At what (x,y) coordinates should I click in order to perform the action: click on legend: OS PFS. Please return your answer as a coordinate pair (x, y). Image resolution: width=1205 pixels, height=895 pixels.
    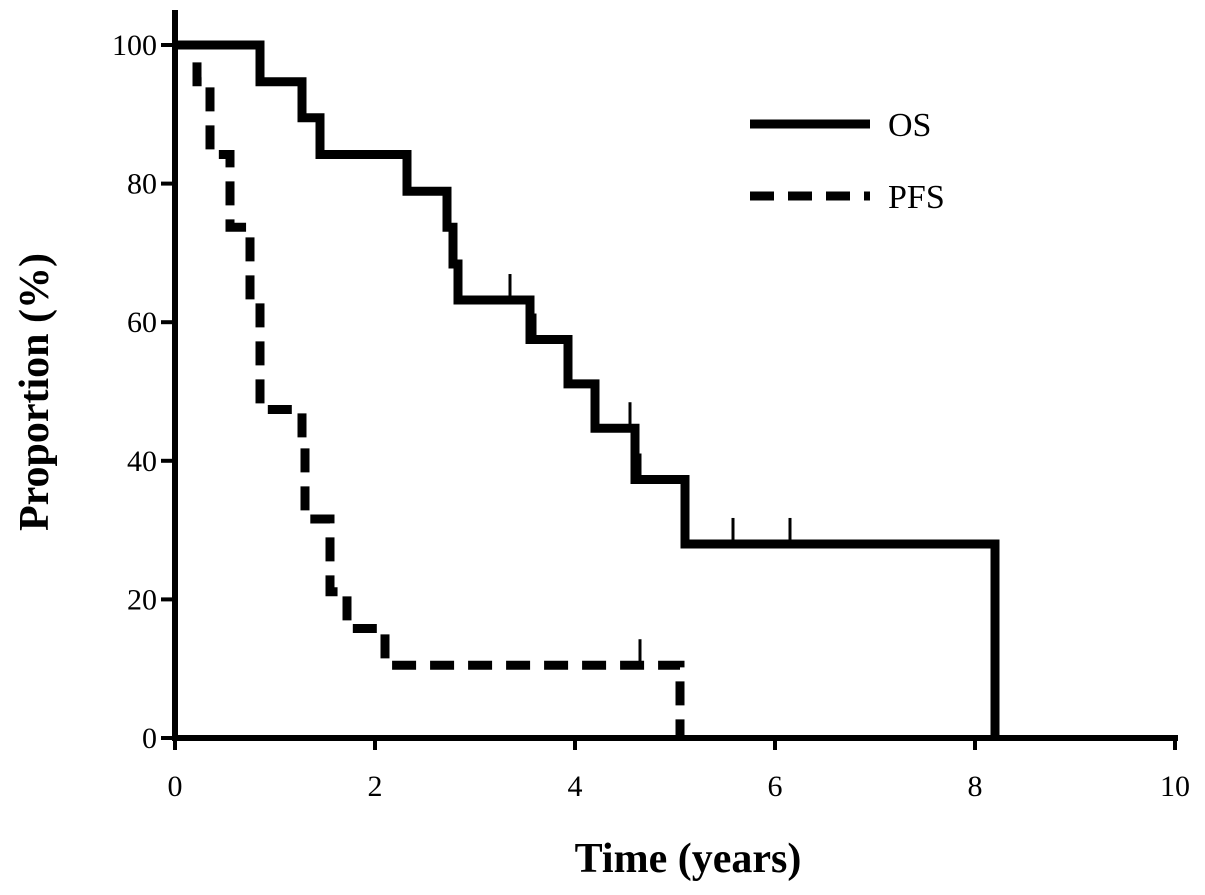
    Looking at the image, I should click on (847, 161).